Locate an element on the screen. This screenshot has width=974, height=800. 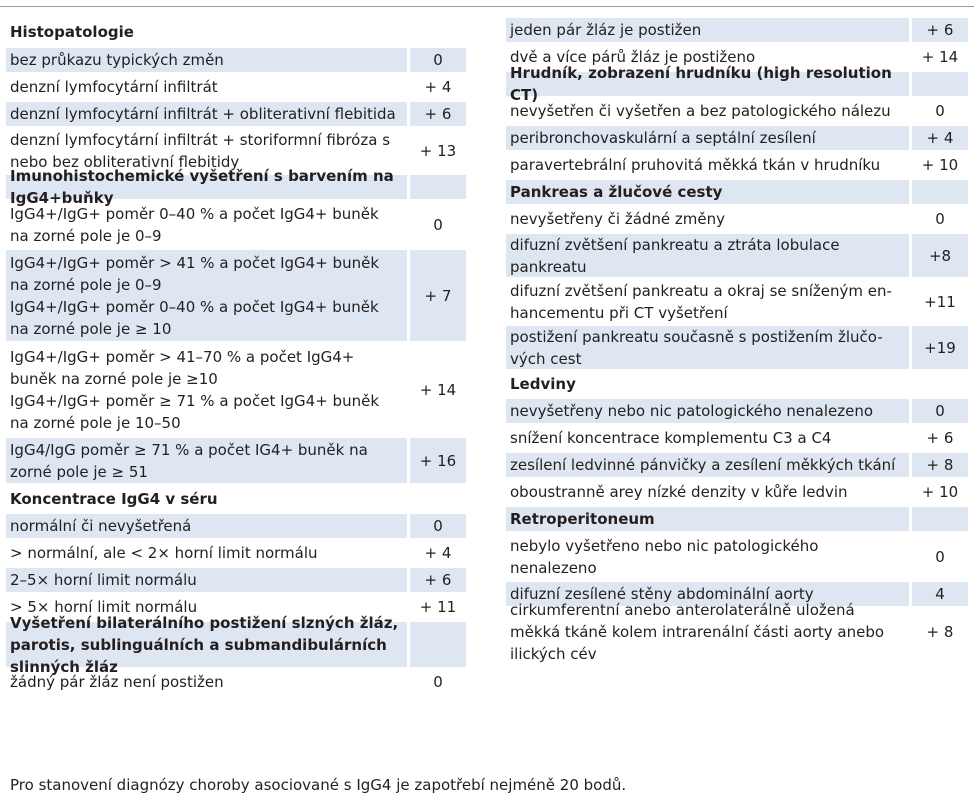
criterion-text: > normální, ale < 2× horní limit normálu is located at coordinates (164, 553).